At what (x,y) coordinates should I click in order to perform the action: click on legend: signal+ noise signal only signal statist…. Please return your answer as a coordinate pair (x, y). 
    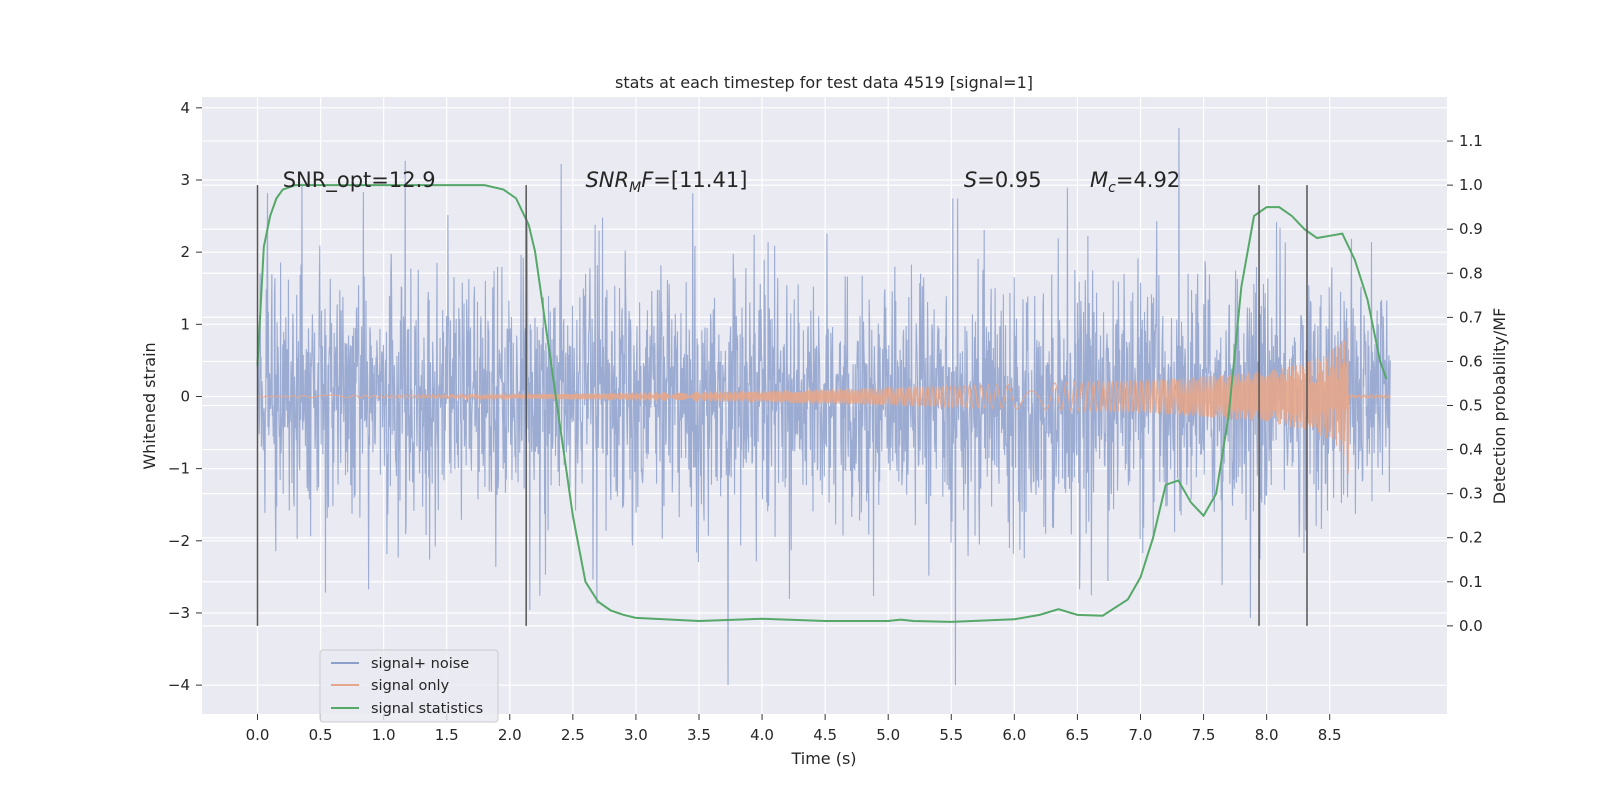
    Looking at the image, I should click on (409, 686).